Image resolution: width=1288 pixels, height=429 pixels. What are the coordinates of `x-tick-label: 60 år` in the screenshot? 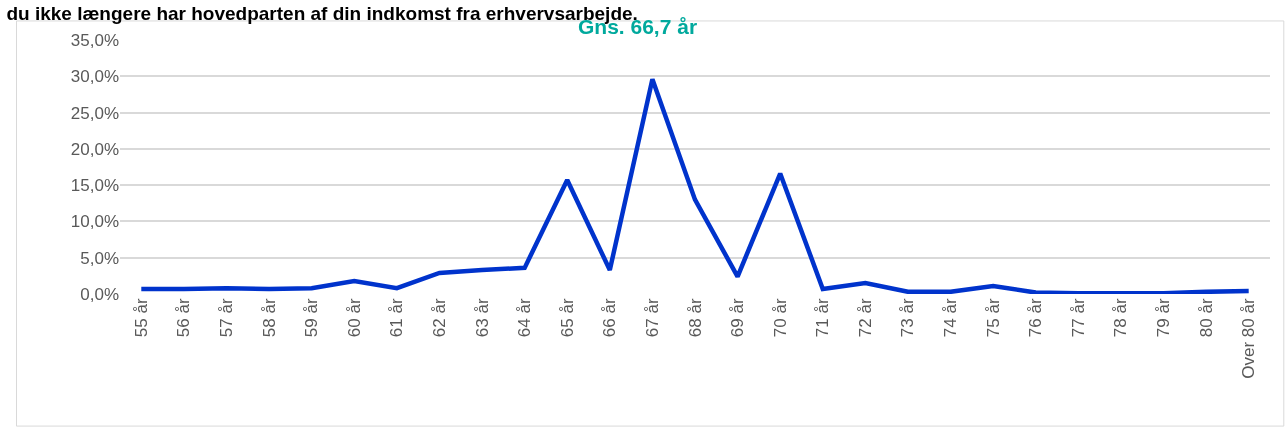 It's located at (354, 318).